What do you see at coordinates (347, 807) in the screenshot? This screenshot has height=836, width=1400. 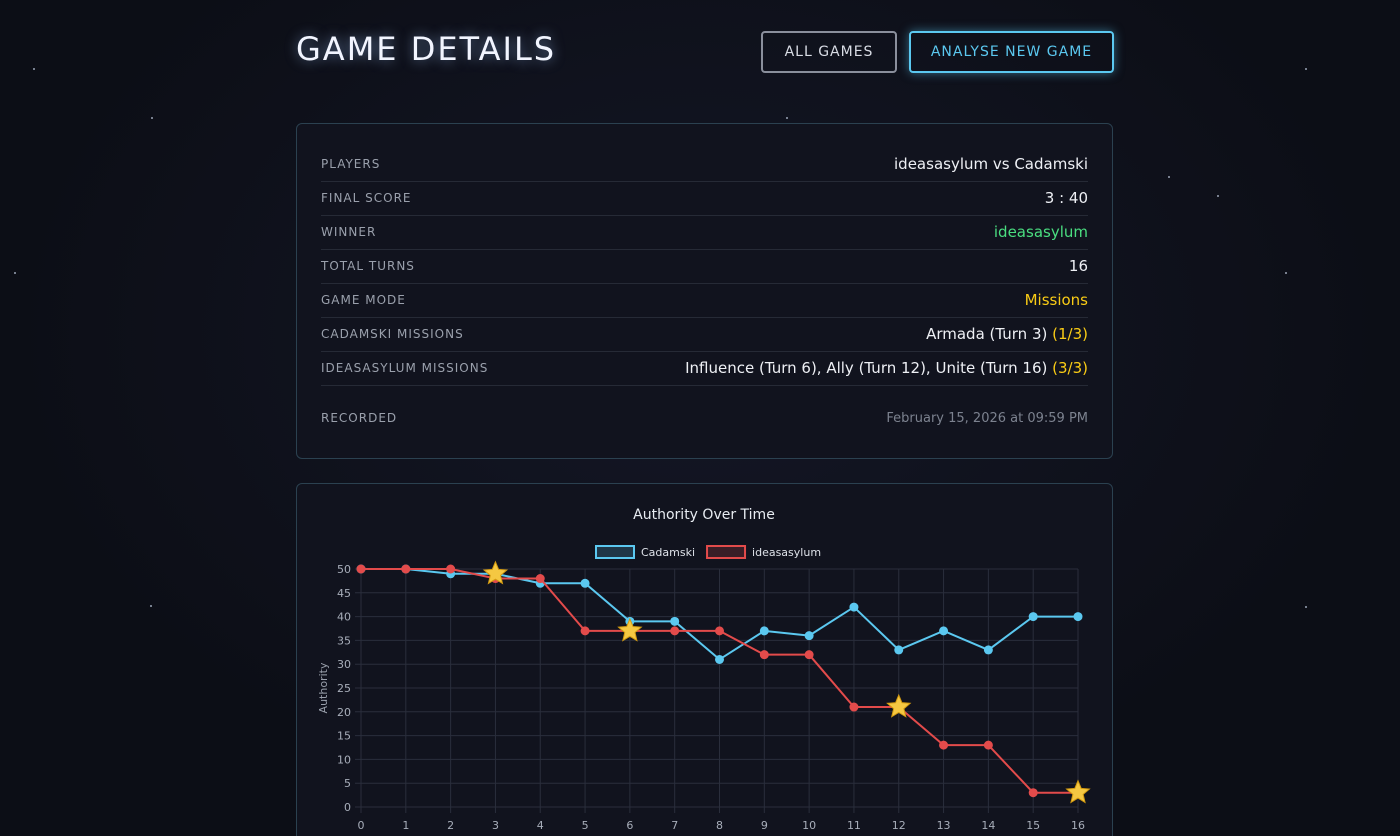 I see `y-tick-label: 0` at bounding box center [347, 807].